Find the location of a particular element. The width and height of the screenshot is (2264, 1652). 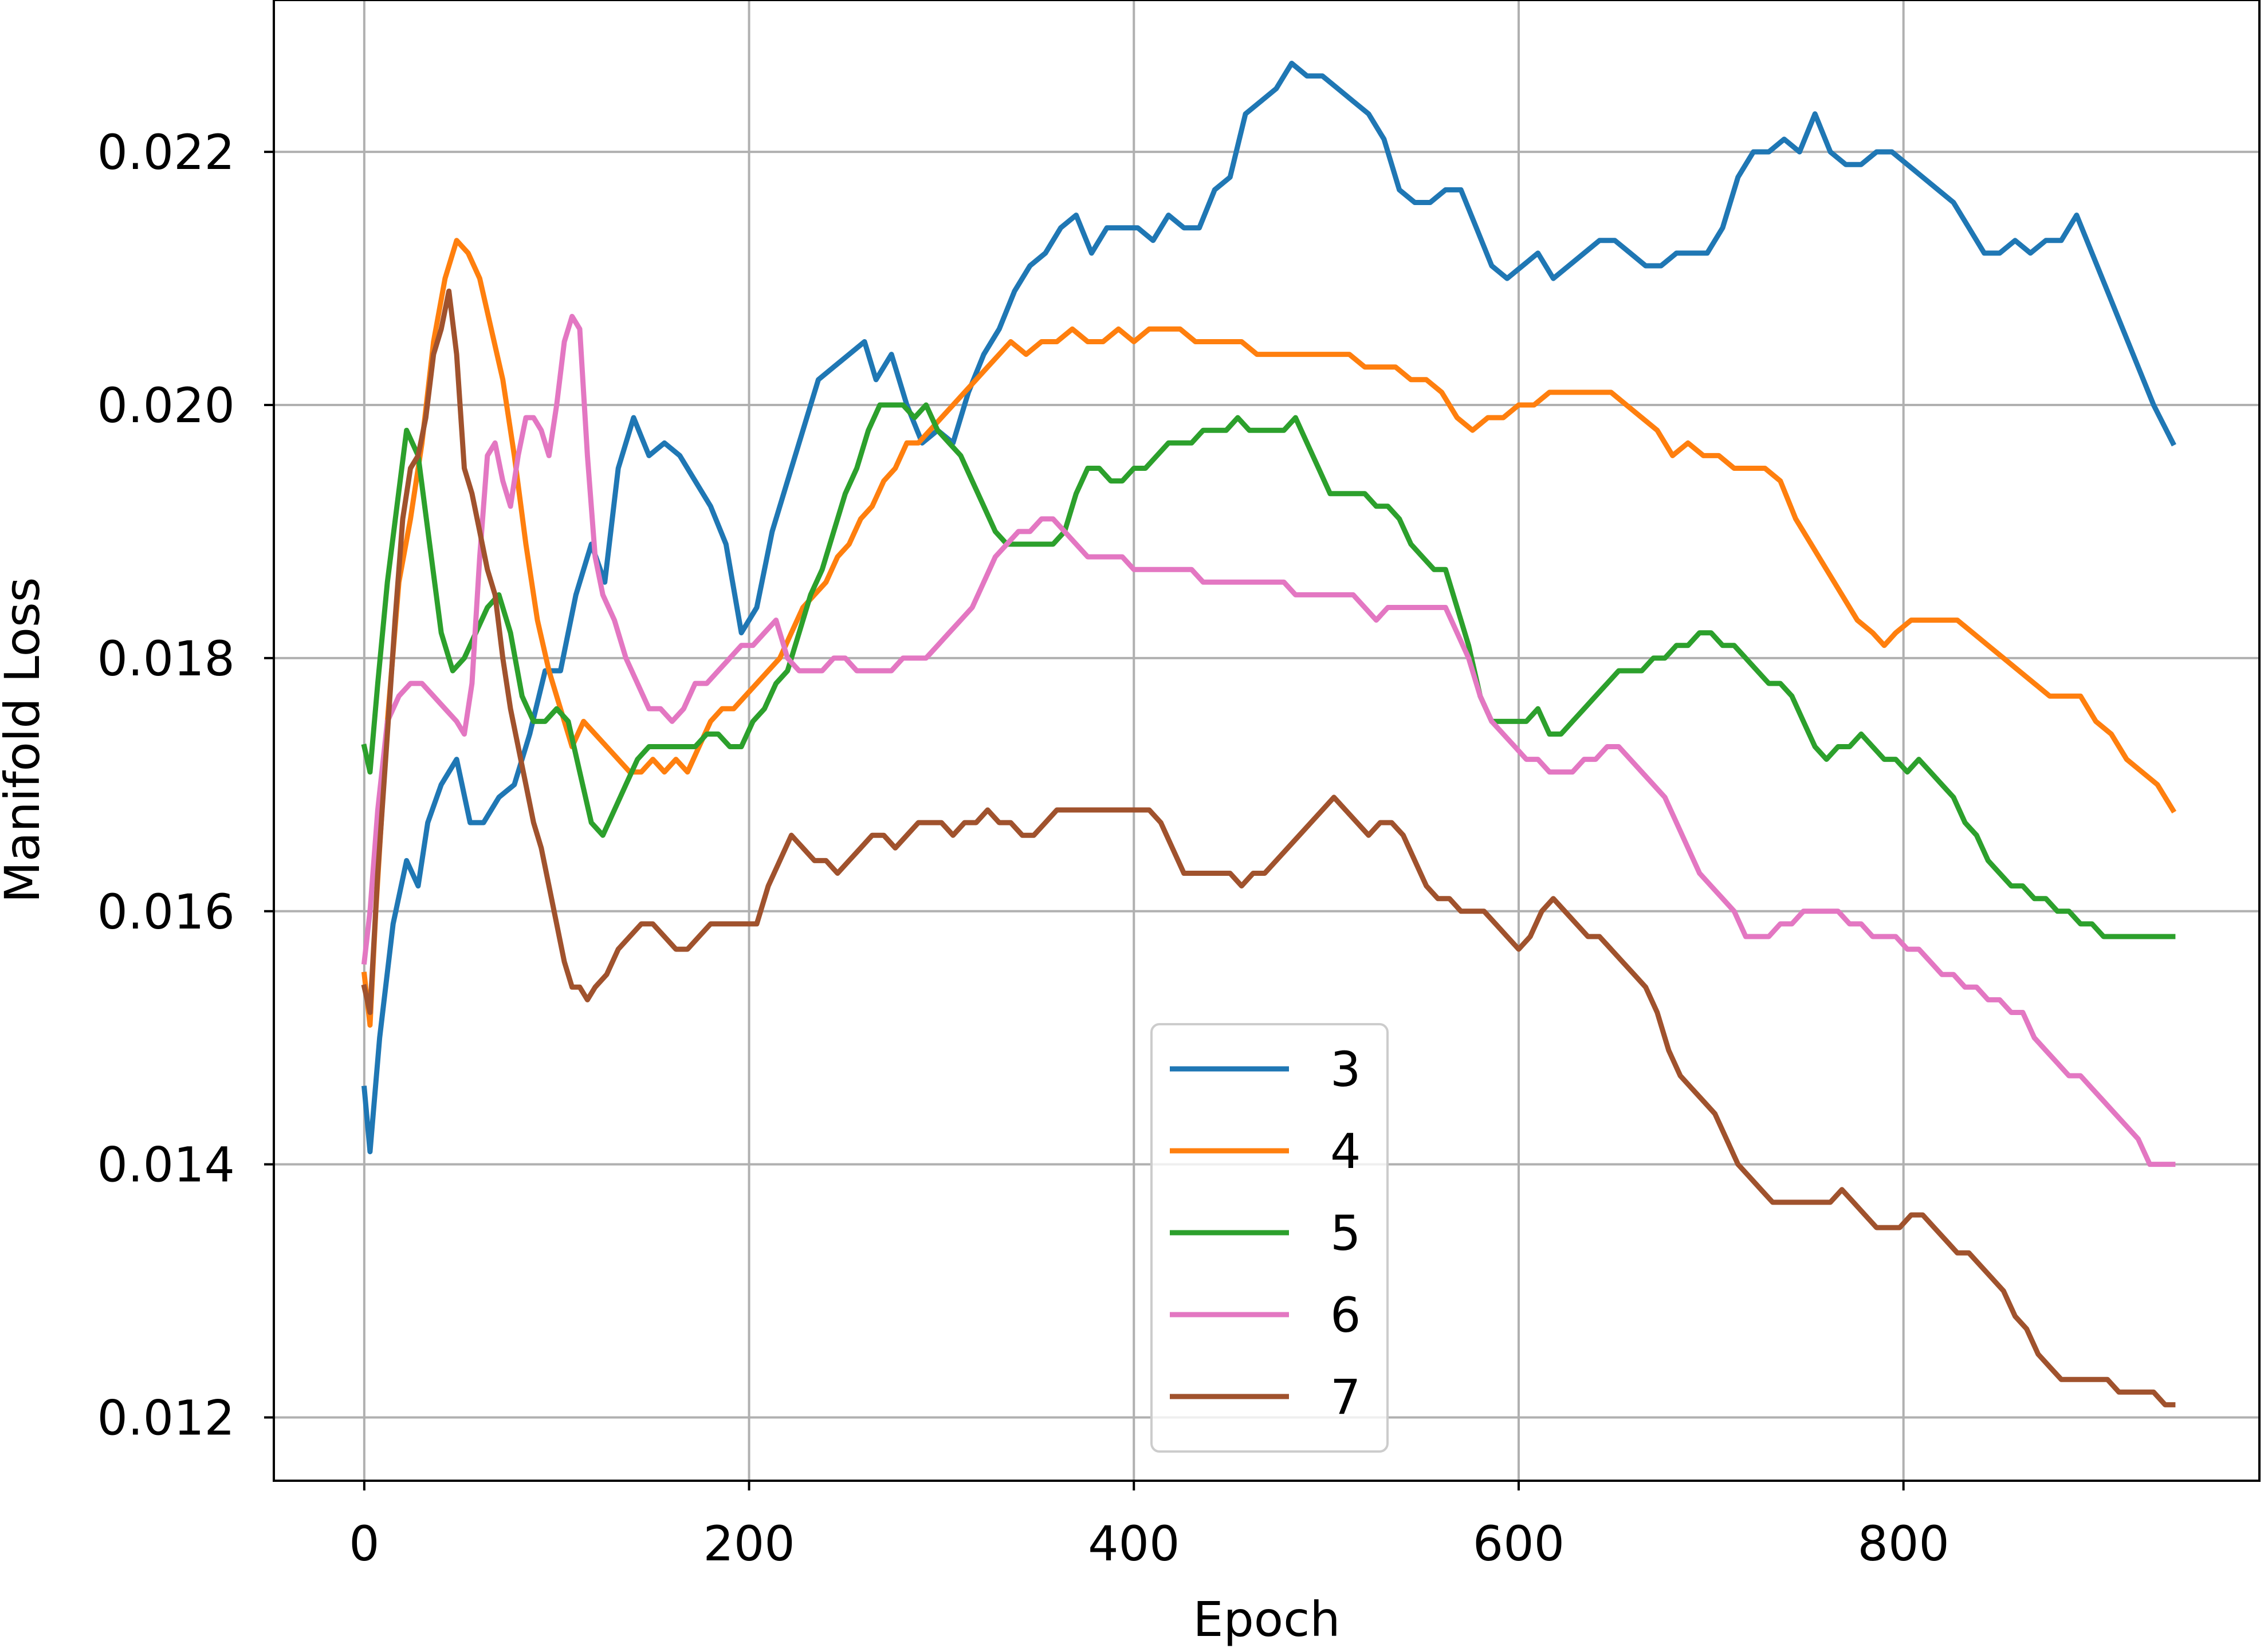

legend-label-4: 4 is located at coordinates (1345, 1151).